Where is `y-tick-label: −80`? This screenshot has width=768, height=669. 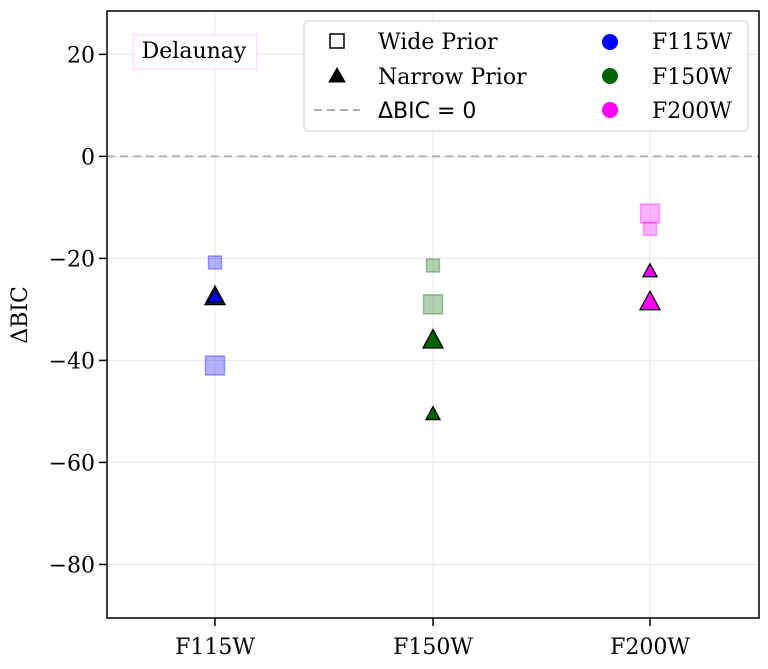 y-tick-label: −80 is located at coordinates (72, 565).